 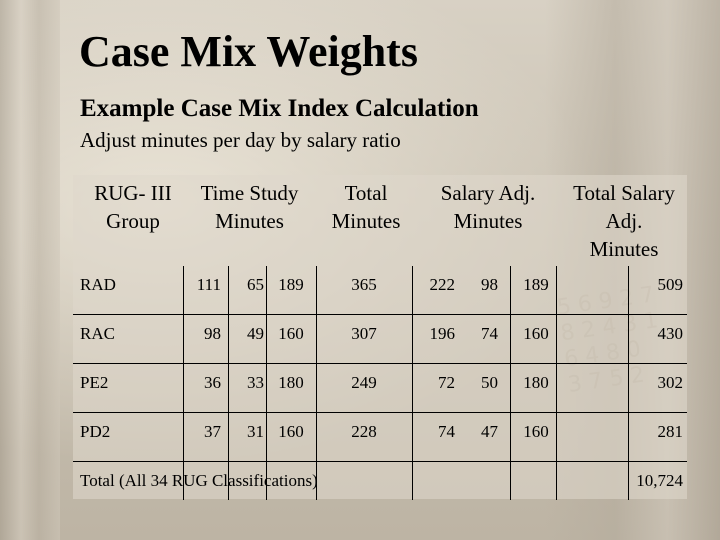 What do you see at coordinates (255, 431) in the screenshot?
I see `cell-time-study-2: 31` at bounding box center [255, 431].